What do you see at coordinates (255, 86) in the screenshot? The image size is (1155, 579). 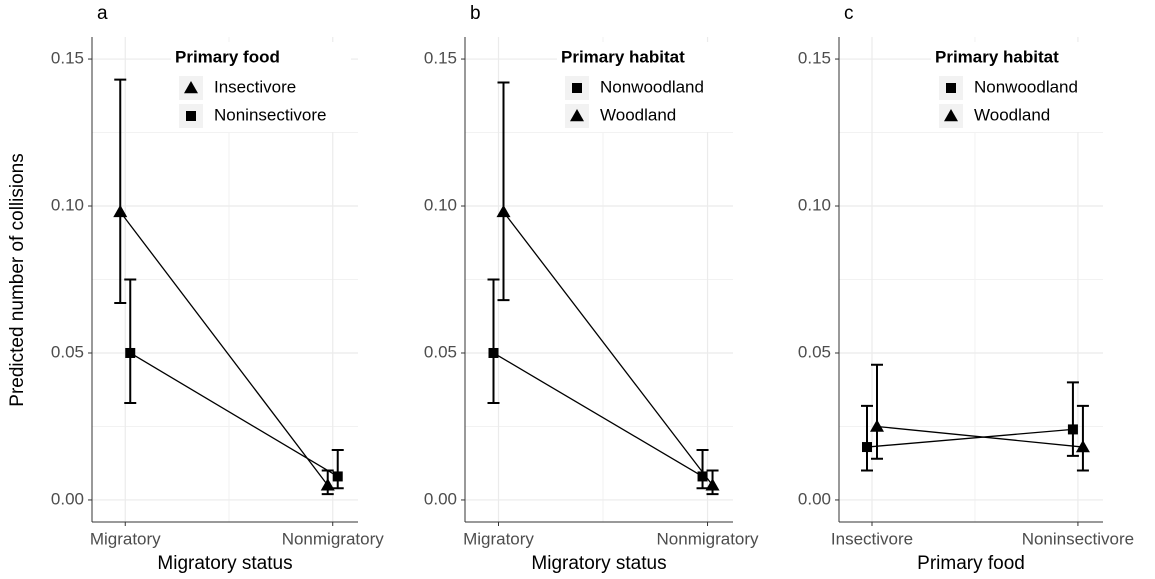 I see `legend-label: Insectivore` at bounding box center [255, 86].